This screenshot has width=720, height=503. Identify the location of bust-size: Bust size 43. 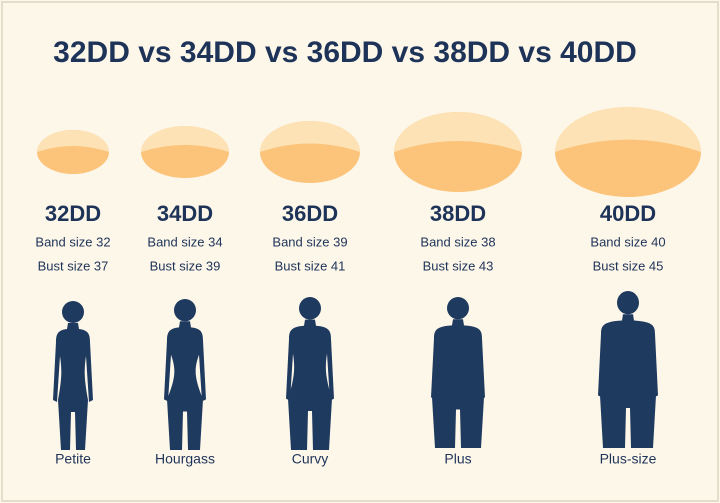
(458, 265).